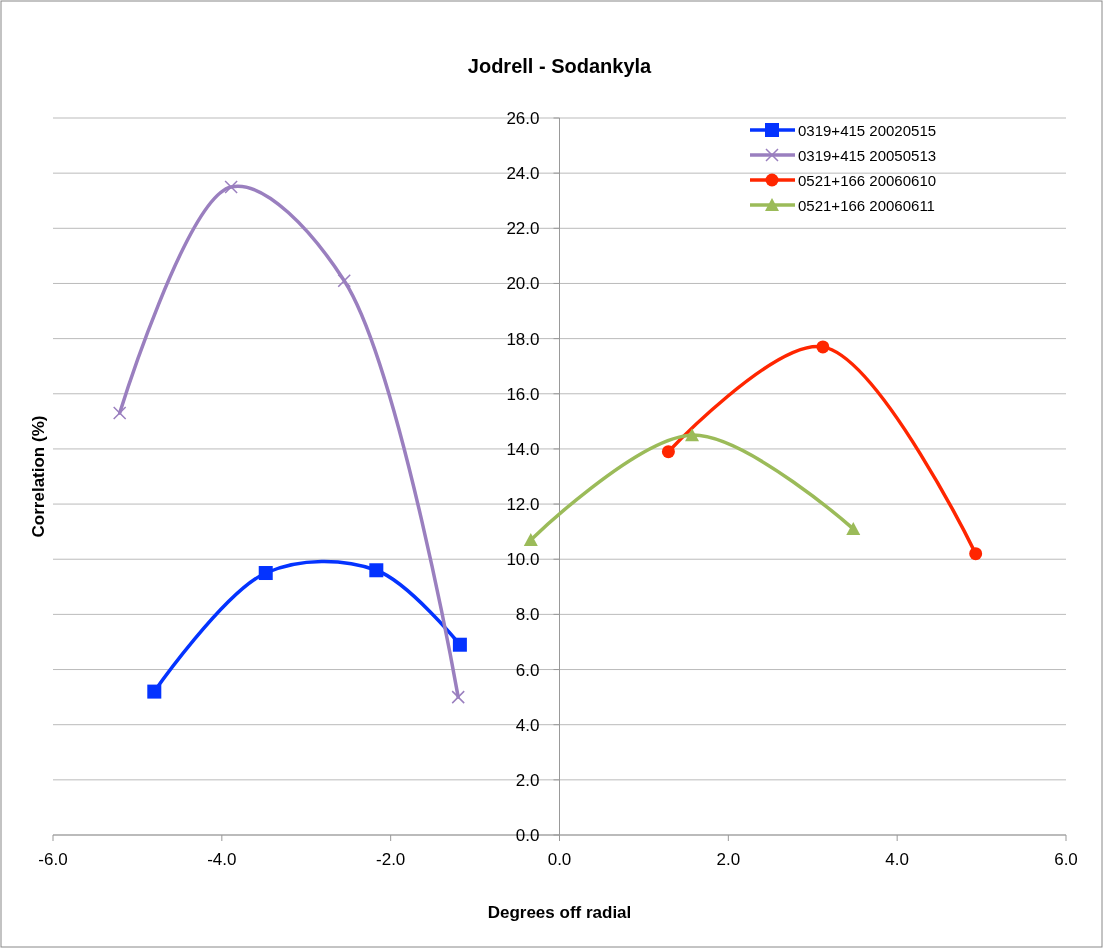 Image resolution: width=1103 pixels, height=948 pixels. Describe the element at coordinates (559, 912) in the screenshot. I see `x-axis-title: Degrees off radial` at that location.